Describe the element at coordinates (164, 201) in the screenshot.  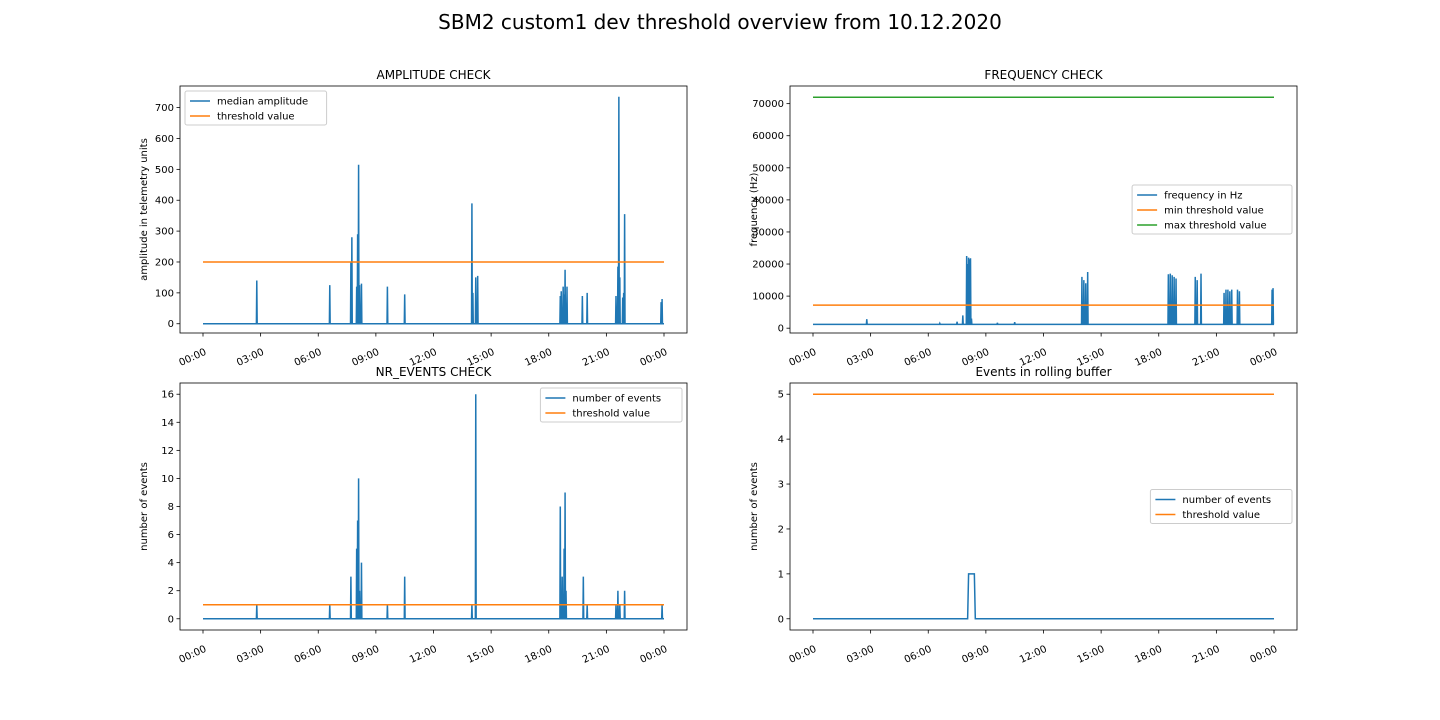
I see `y-tick-label: 400` at that location.